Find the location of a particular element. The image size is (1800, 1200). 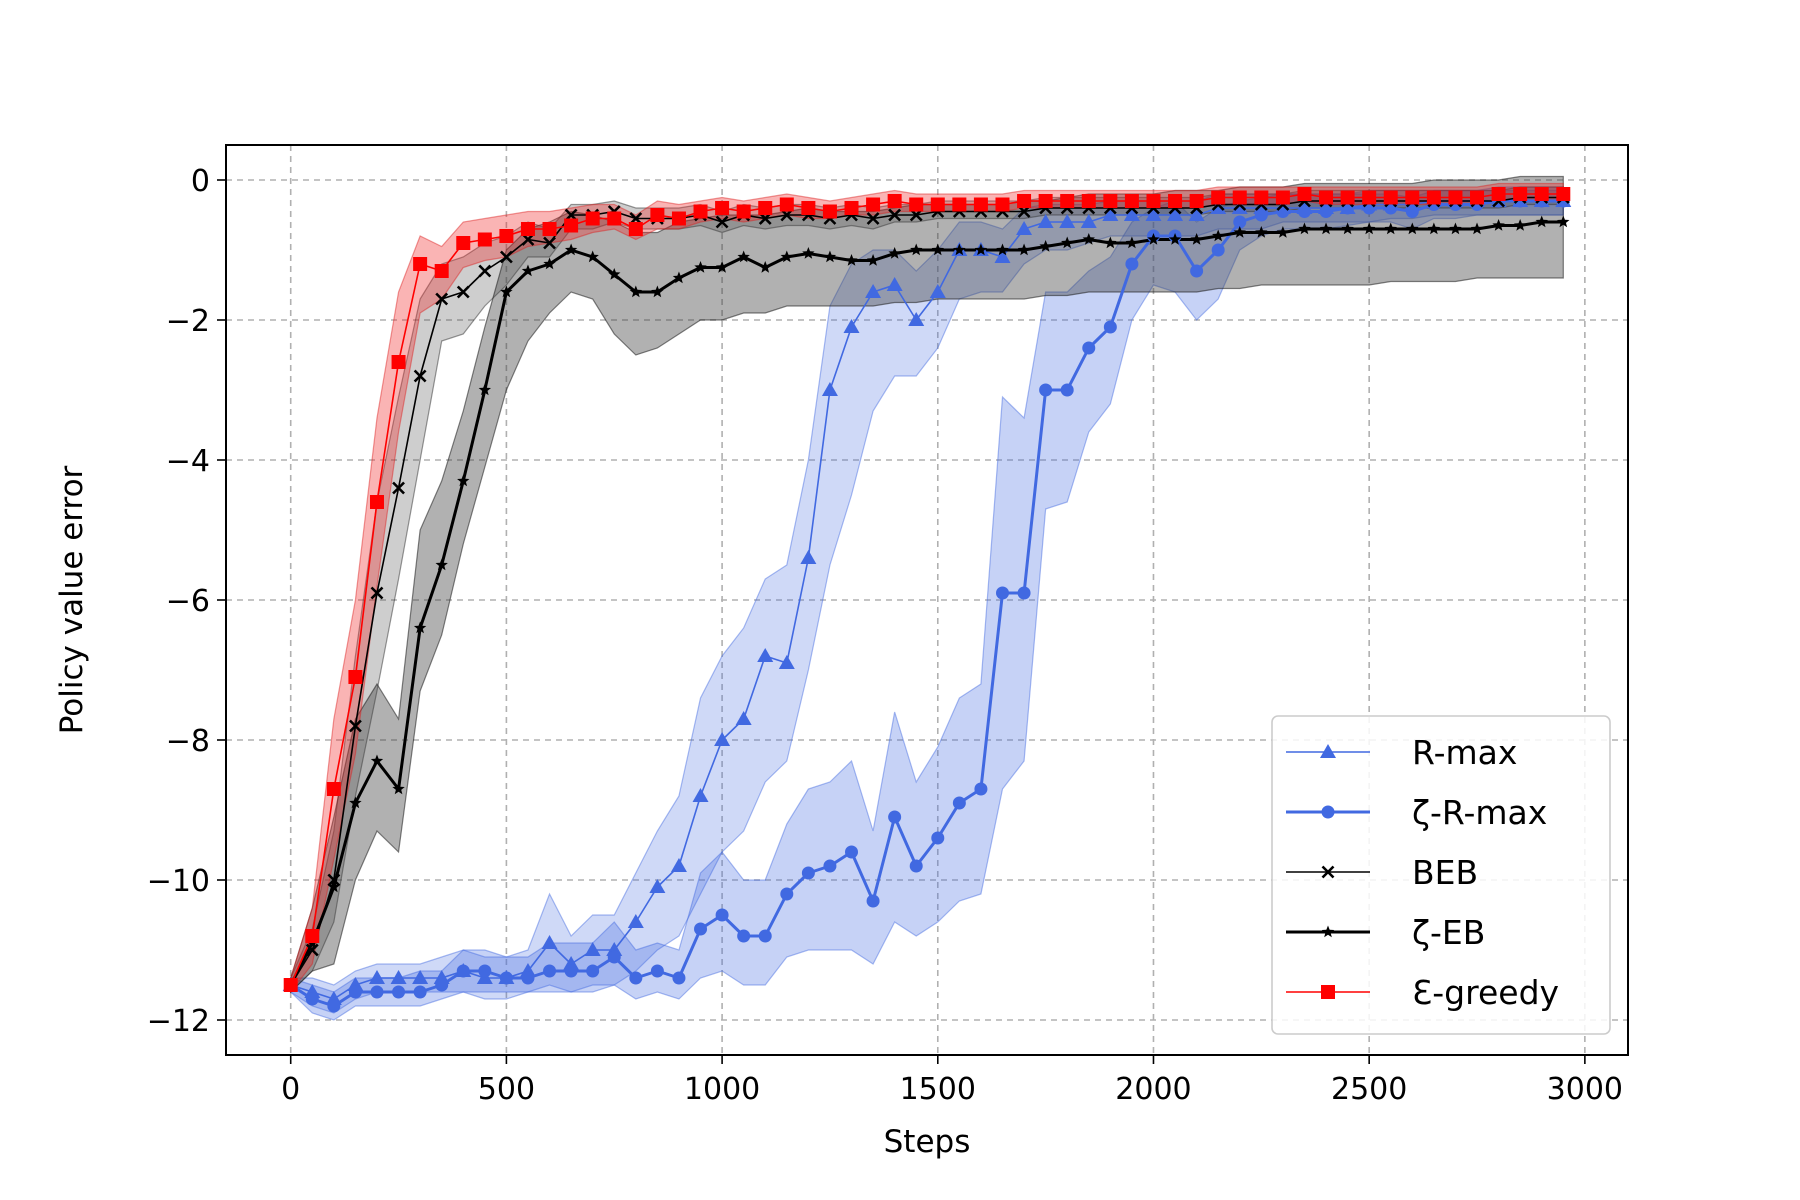

legend-box is located at coordinates (1441, 875).